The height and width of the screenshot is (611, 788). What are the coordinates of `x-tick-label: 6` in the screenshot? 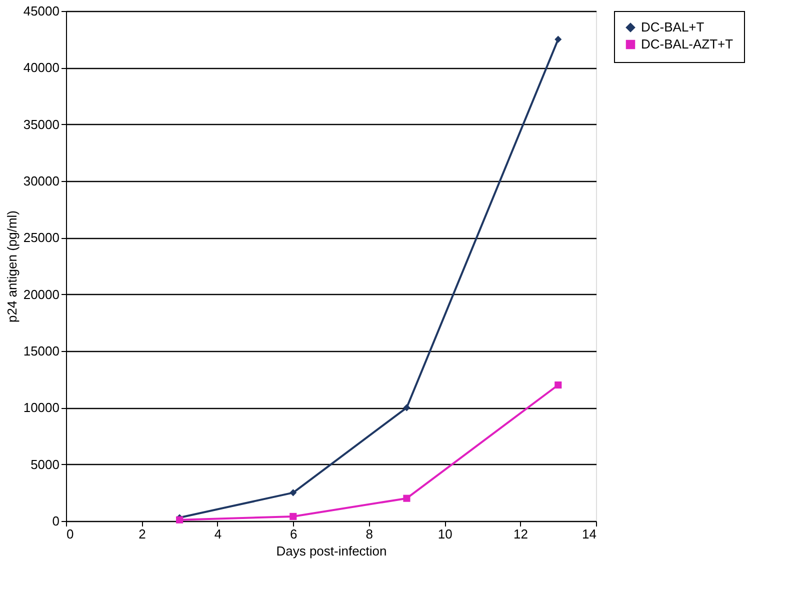 It's located at (294, 534).